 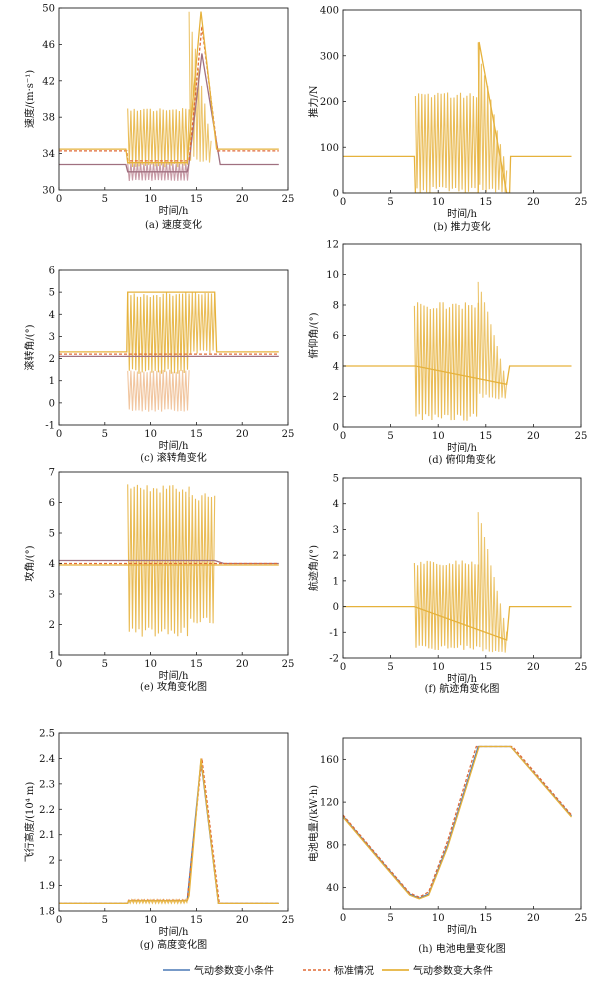 What do you see at coordinates (457, 351) in the screenshot?
I see `plot-area-d` at bounding box center [457, 351].